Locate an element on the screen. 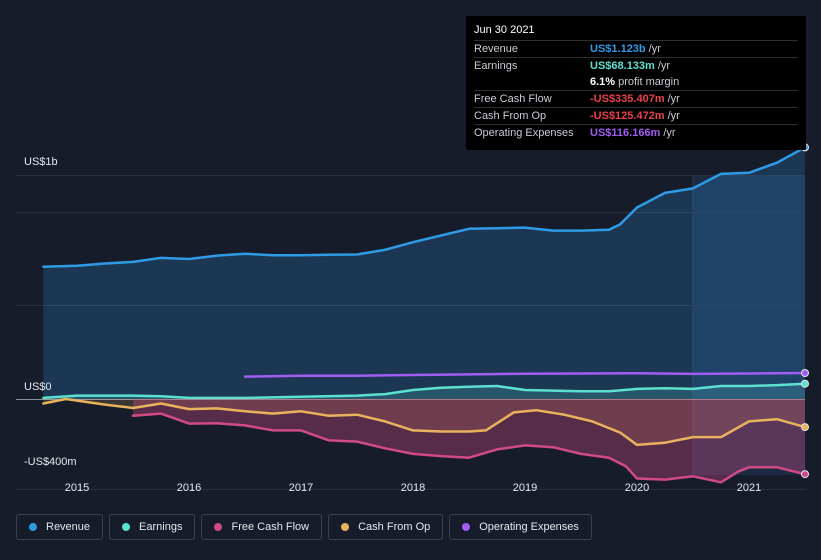 This screenshot has width=821, height=560. legend-item-cash-from-op: Cash From Op is located at coordinates (386, 527).